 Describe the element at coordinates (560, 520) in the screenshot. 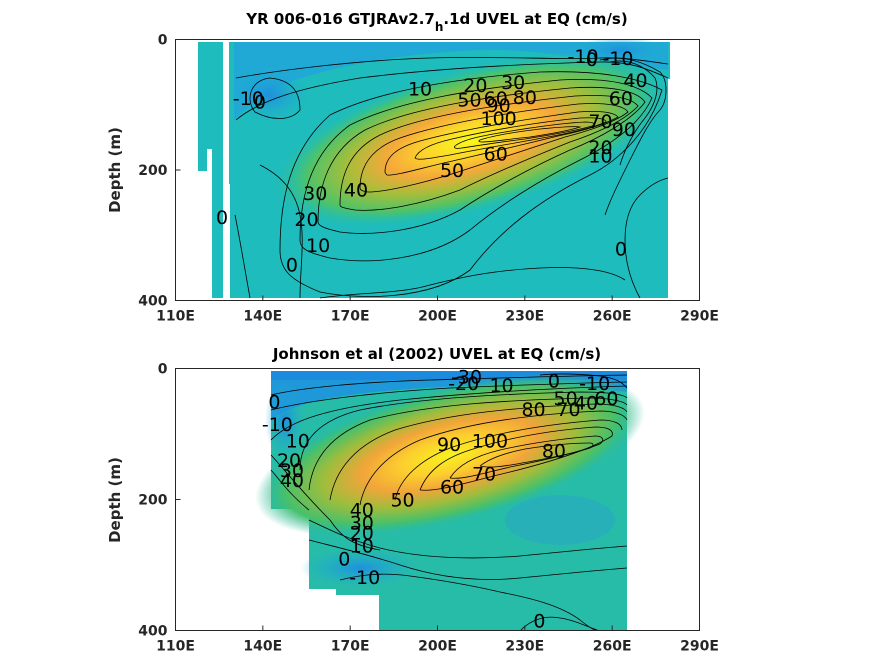

I see `negative-core-deep-east` at that location.